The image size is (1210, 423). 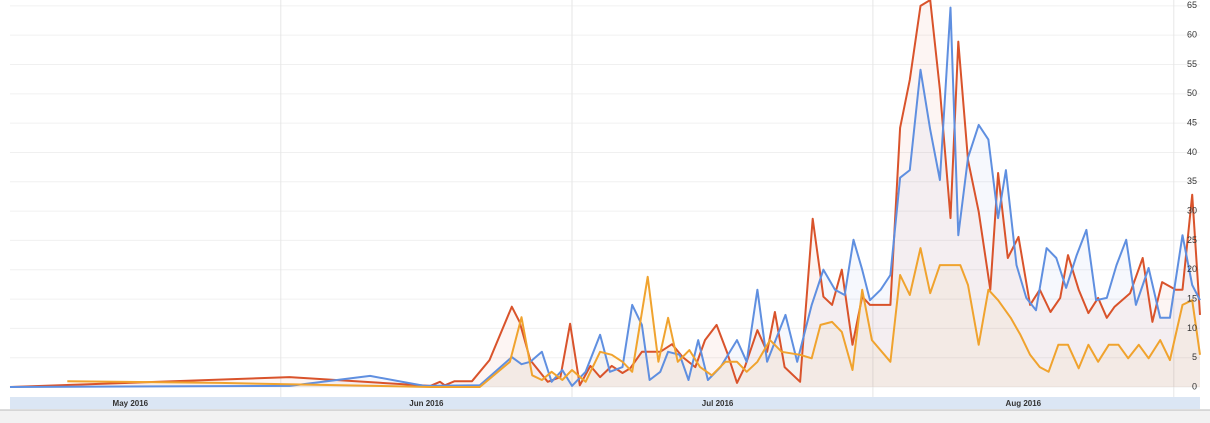 What do you see at coordinates (1192, 210) in the screenshot?
I see `y-tick-label: 30` at bounding box center [1192, 210].